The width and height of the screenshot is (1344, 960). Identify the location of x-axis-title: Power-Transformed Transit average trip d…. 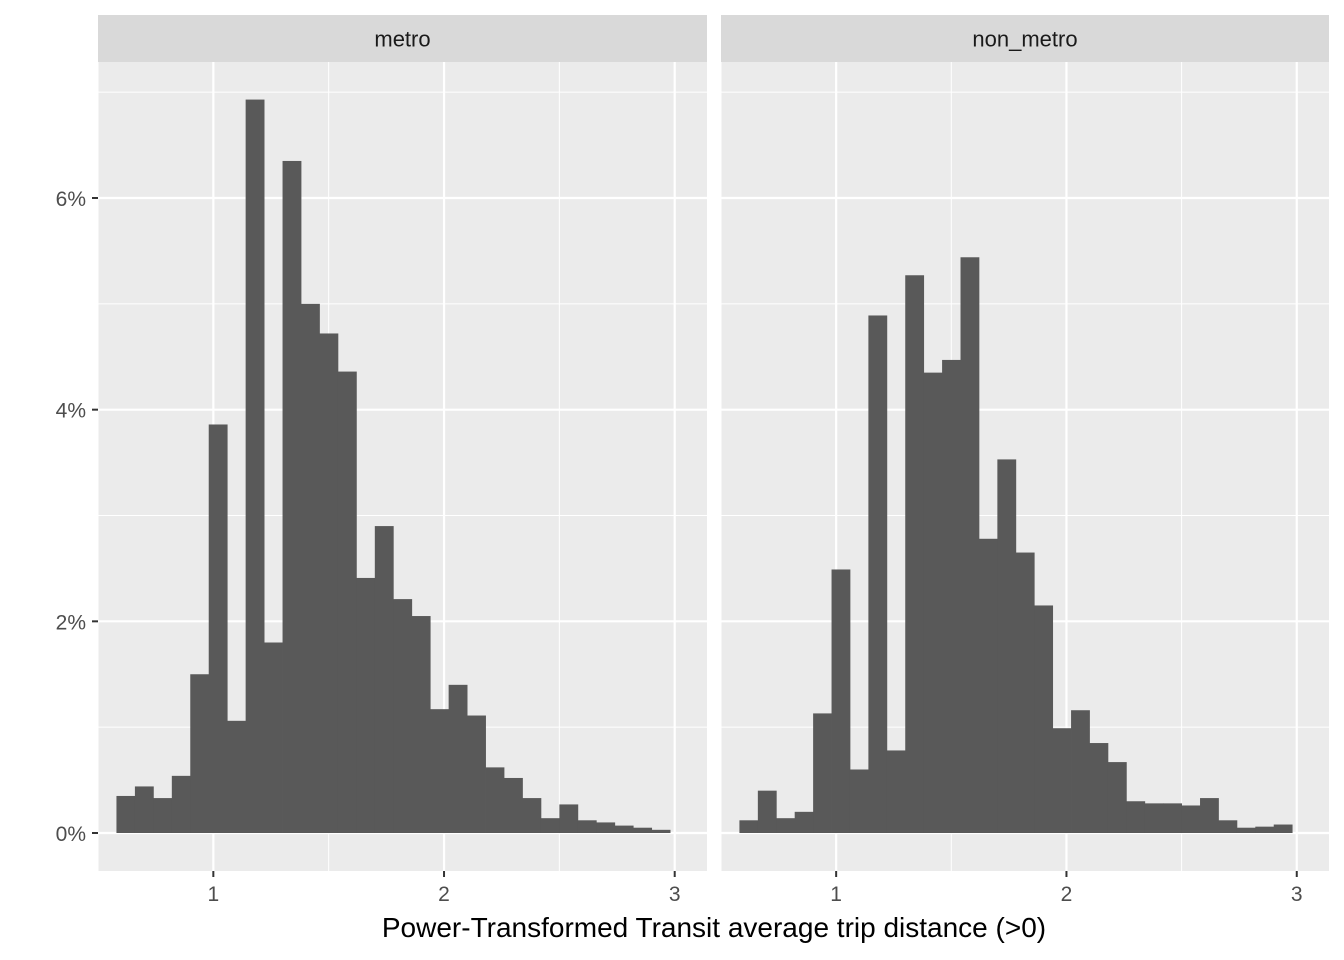
(714, 927).